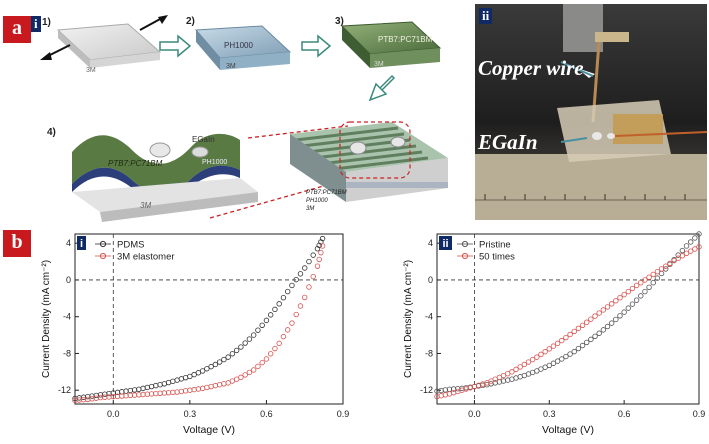  I want to click on chart-sub-label: ii, so click(445, 244).